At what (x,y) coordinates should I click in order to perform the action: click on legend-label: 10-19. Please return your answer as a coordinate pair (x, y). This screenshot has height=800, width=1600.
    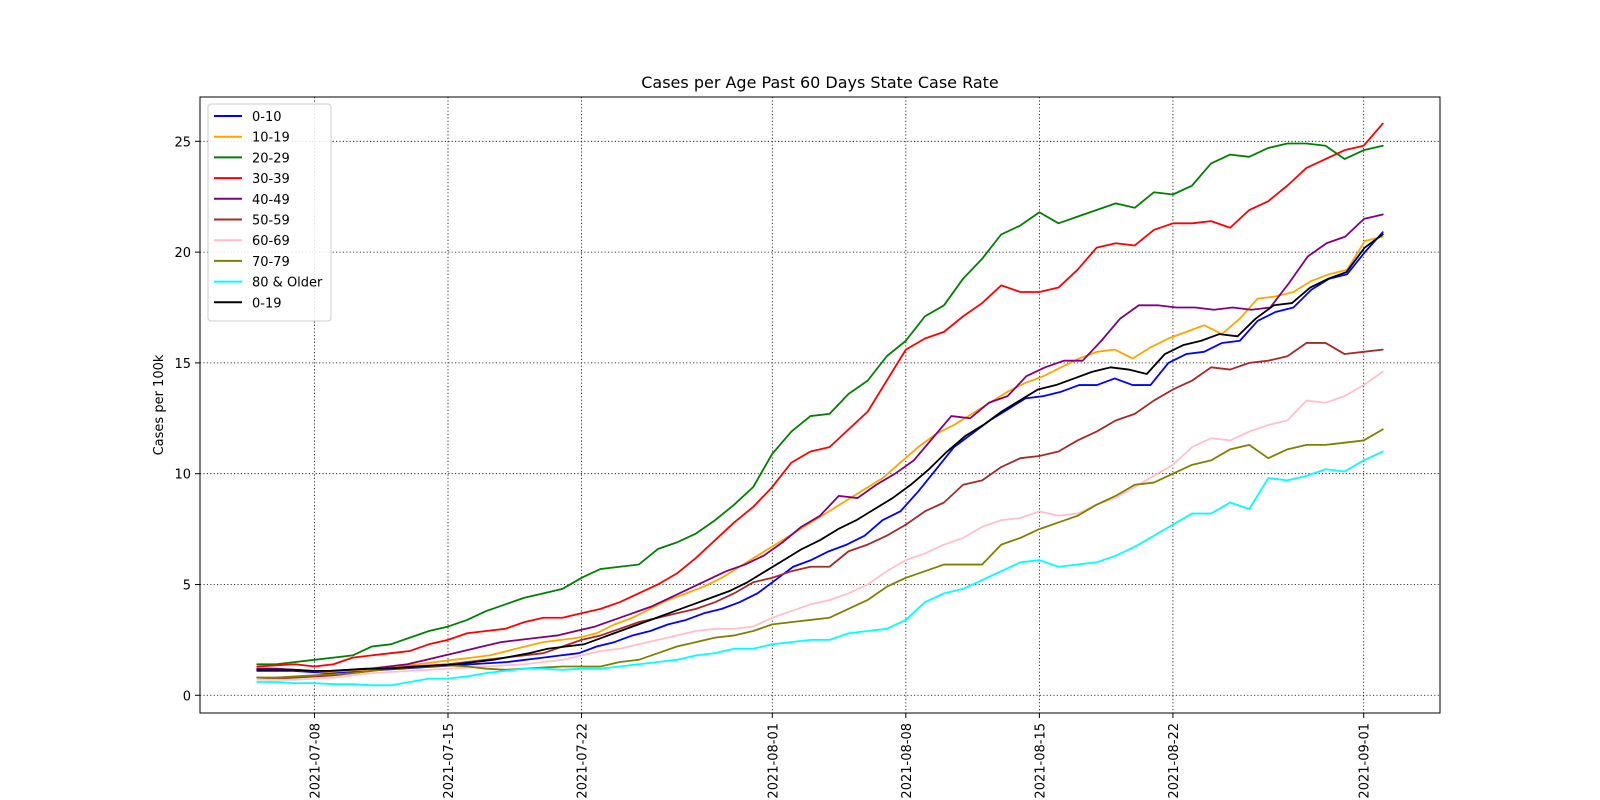
    Looking at the image, I should click on (271, 138).